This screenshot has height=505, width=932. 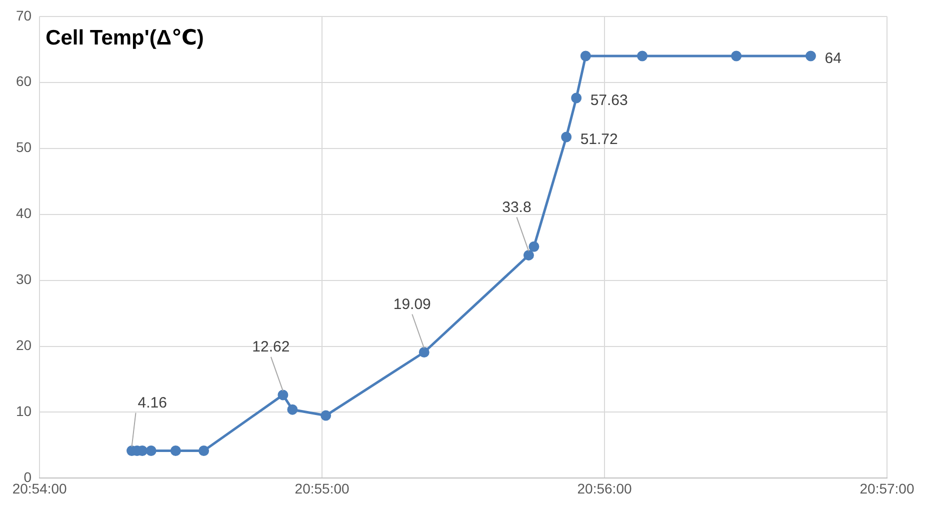 What do you see at coordinates (887, 488) in the screenshot?
I see `x-tick-label: 20:57:00` at bounding box center [887, 488].